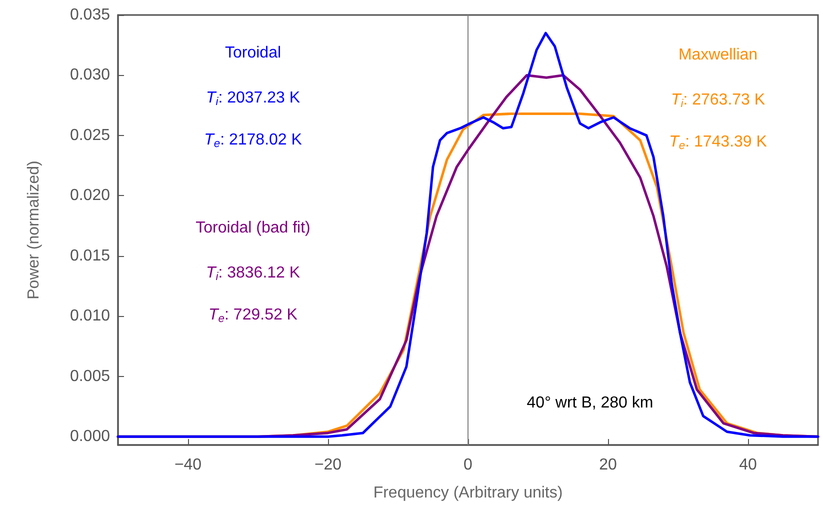 Image resolution: width=823 pixels, height=512 pixels. I want to click on y-tick-label: 0.000, so click(90, 437).